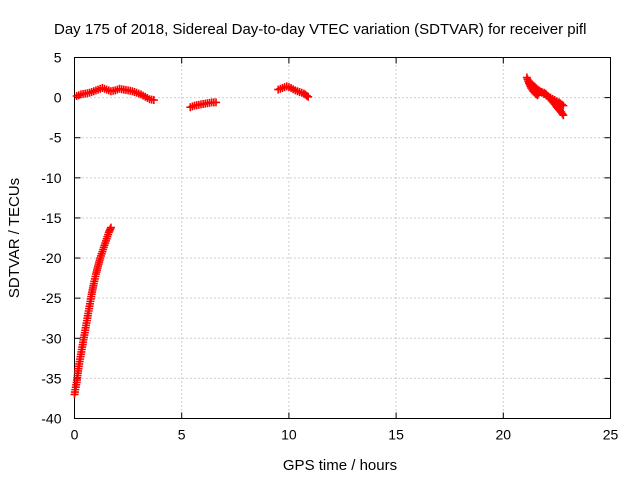 This screenshot has width=640, height=480. What do you see at coordinates (58, 98) in the screenshot?
I see `y-tick-label: 0` at bounding box center [58, 98].